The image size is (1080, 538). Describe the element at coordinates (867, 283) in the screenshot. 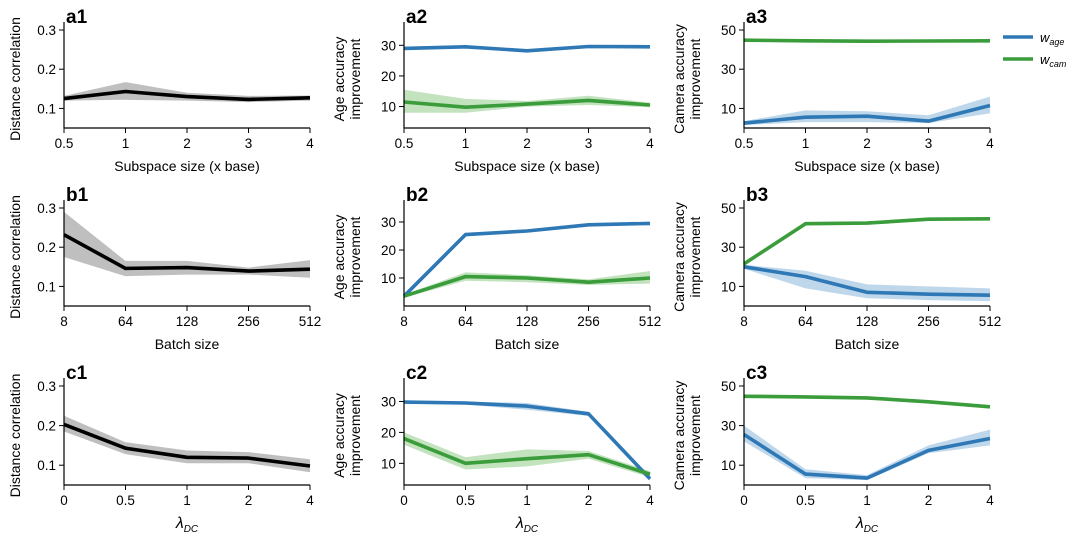

I see `ci-band-w_age` at that location.